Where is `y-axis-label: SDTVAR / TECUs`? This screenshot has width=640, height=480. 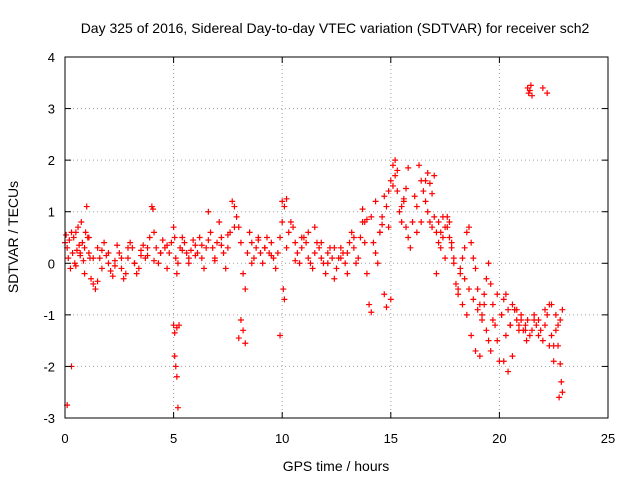
y-axis-label: SDTVAR / TECUs is located at coordinates (13, 237).